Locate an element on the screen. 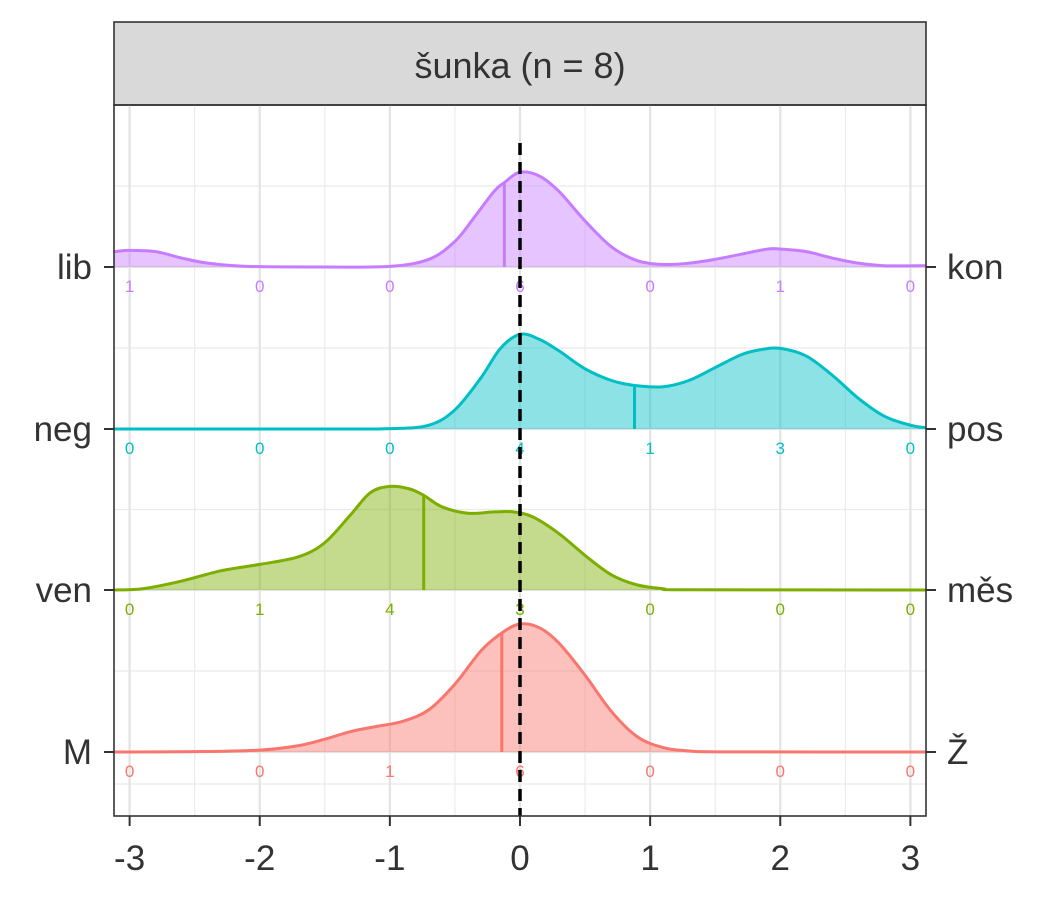 Image resolution: width=1050 pixels, height=900 pixels. count-label: 4 is located at coordinates (389, 609).